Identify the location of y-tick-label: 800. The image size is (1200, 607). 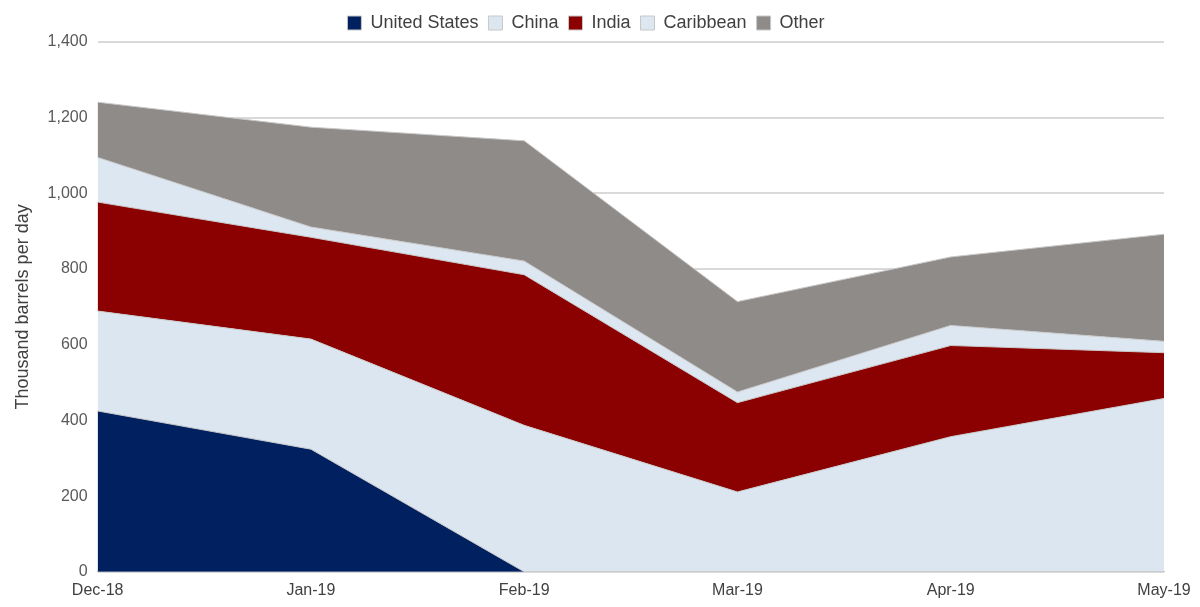
(74, 268).